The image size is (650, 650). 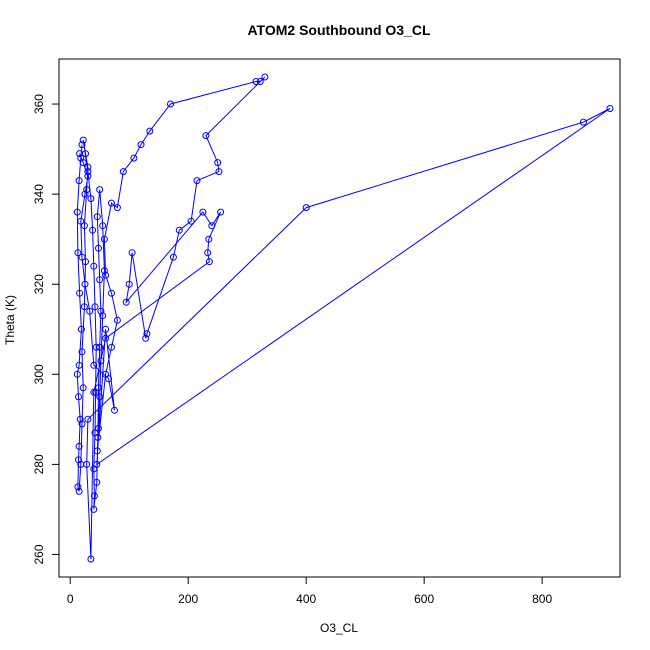 I want to click on x-axis-label: O3_CL, so click(x=339, y=628).